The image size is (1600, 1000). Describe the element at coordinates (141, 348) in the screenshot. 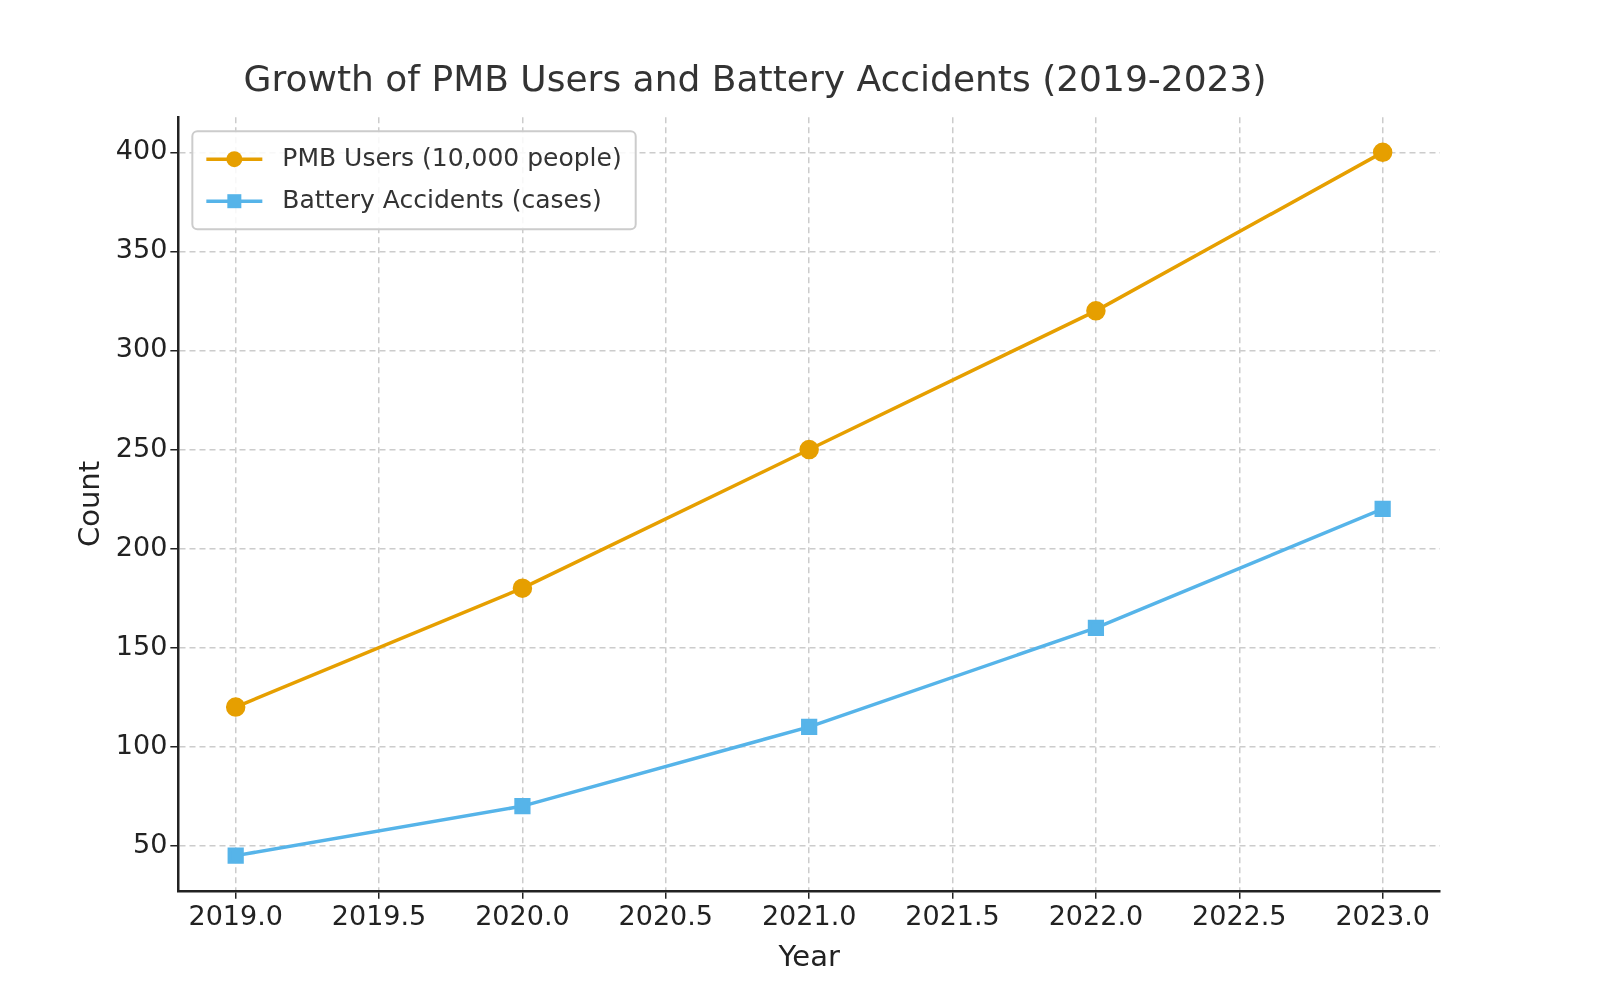

I see `y-tick-label: 300` at that location.